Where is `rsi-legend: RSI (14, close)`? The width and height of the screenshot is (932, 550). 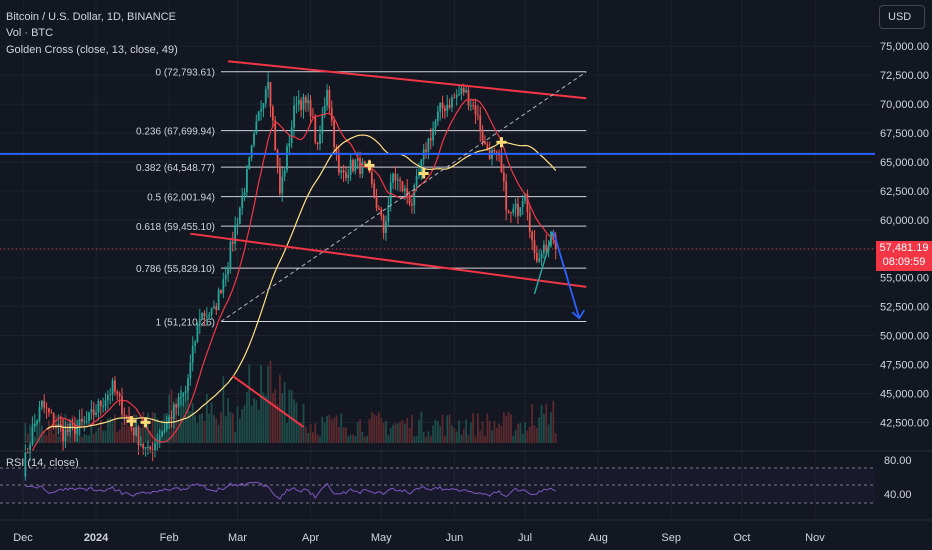
rsi-legend: RSI (14, close) is located at coordinates (42, 463).